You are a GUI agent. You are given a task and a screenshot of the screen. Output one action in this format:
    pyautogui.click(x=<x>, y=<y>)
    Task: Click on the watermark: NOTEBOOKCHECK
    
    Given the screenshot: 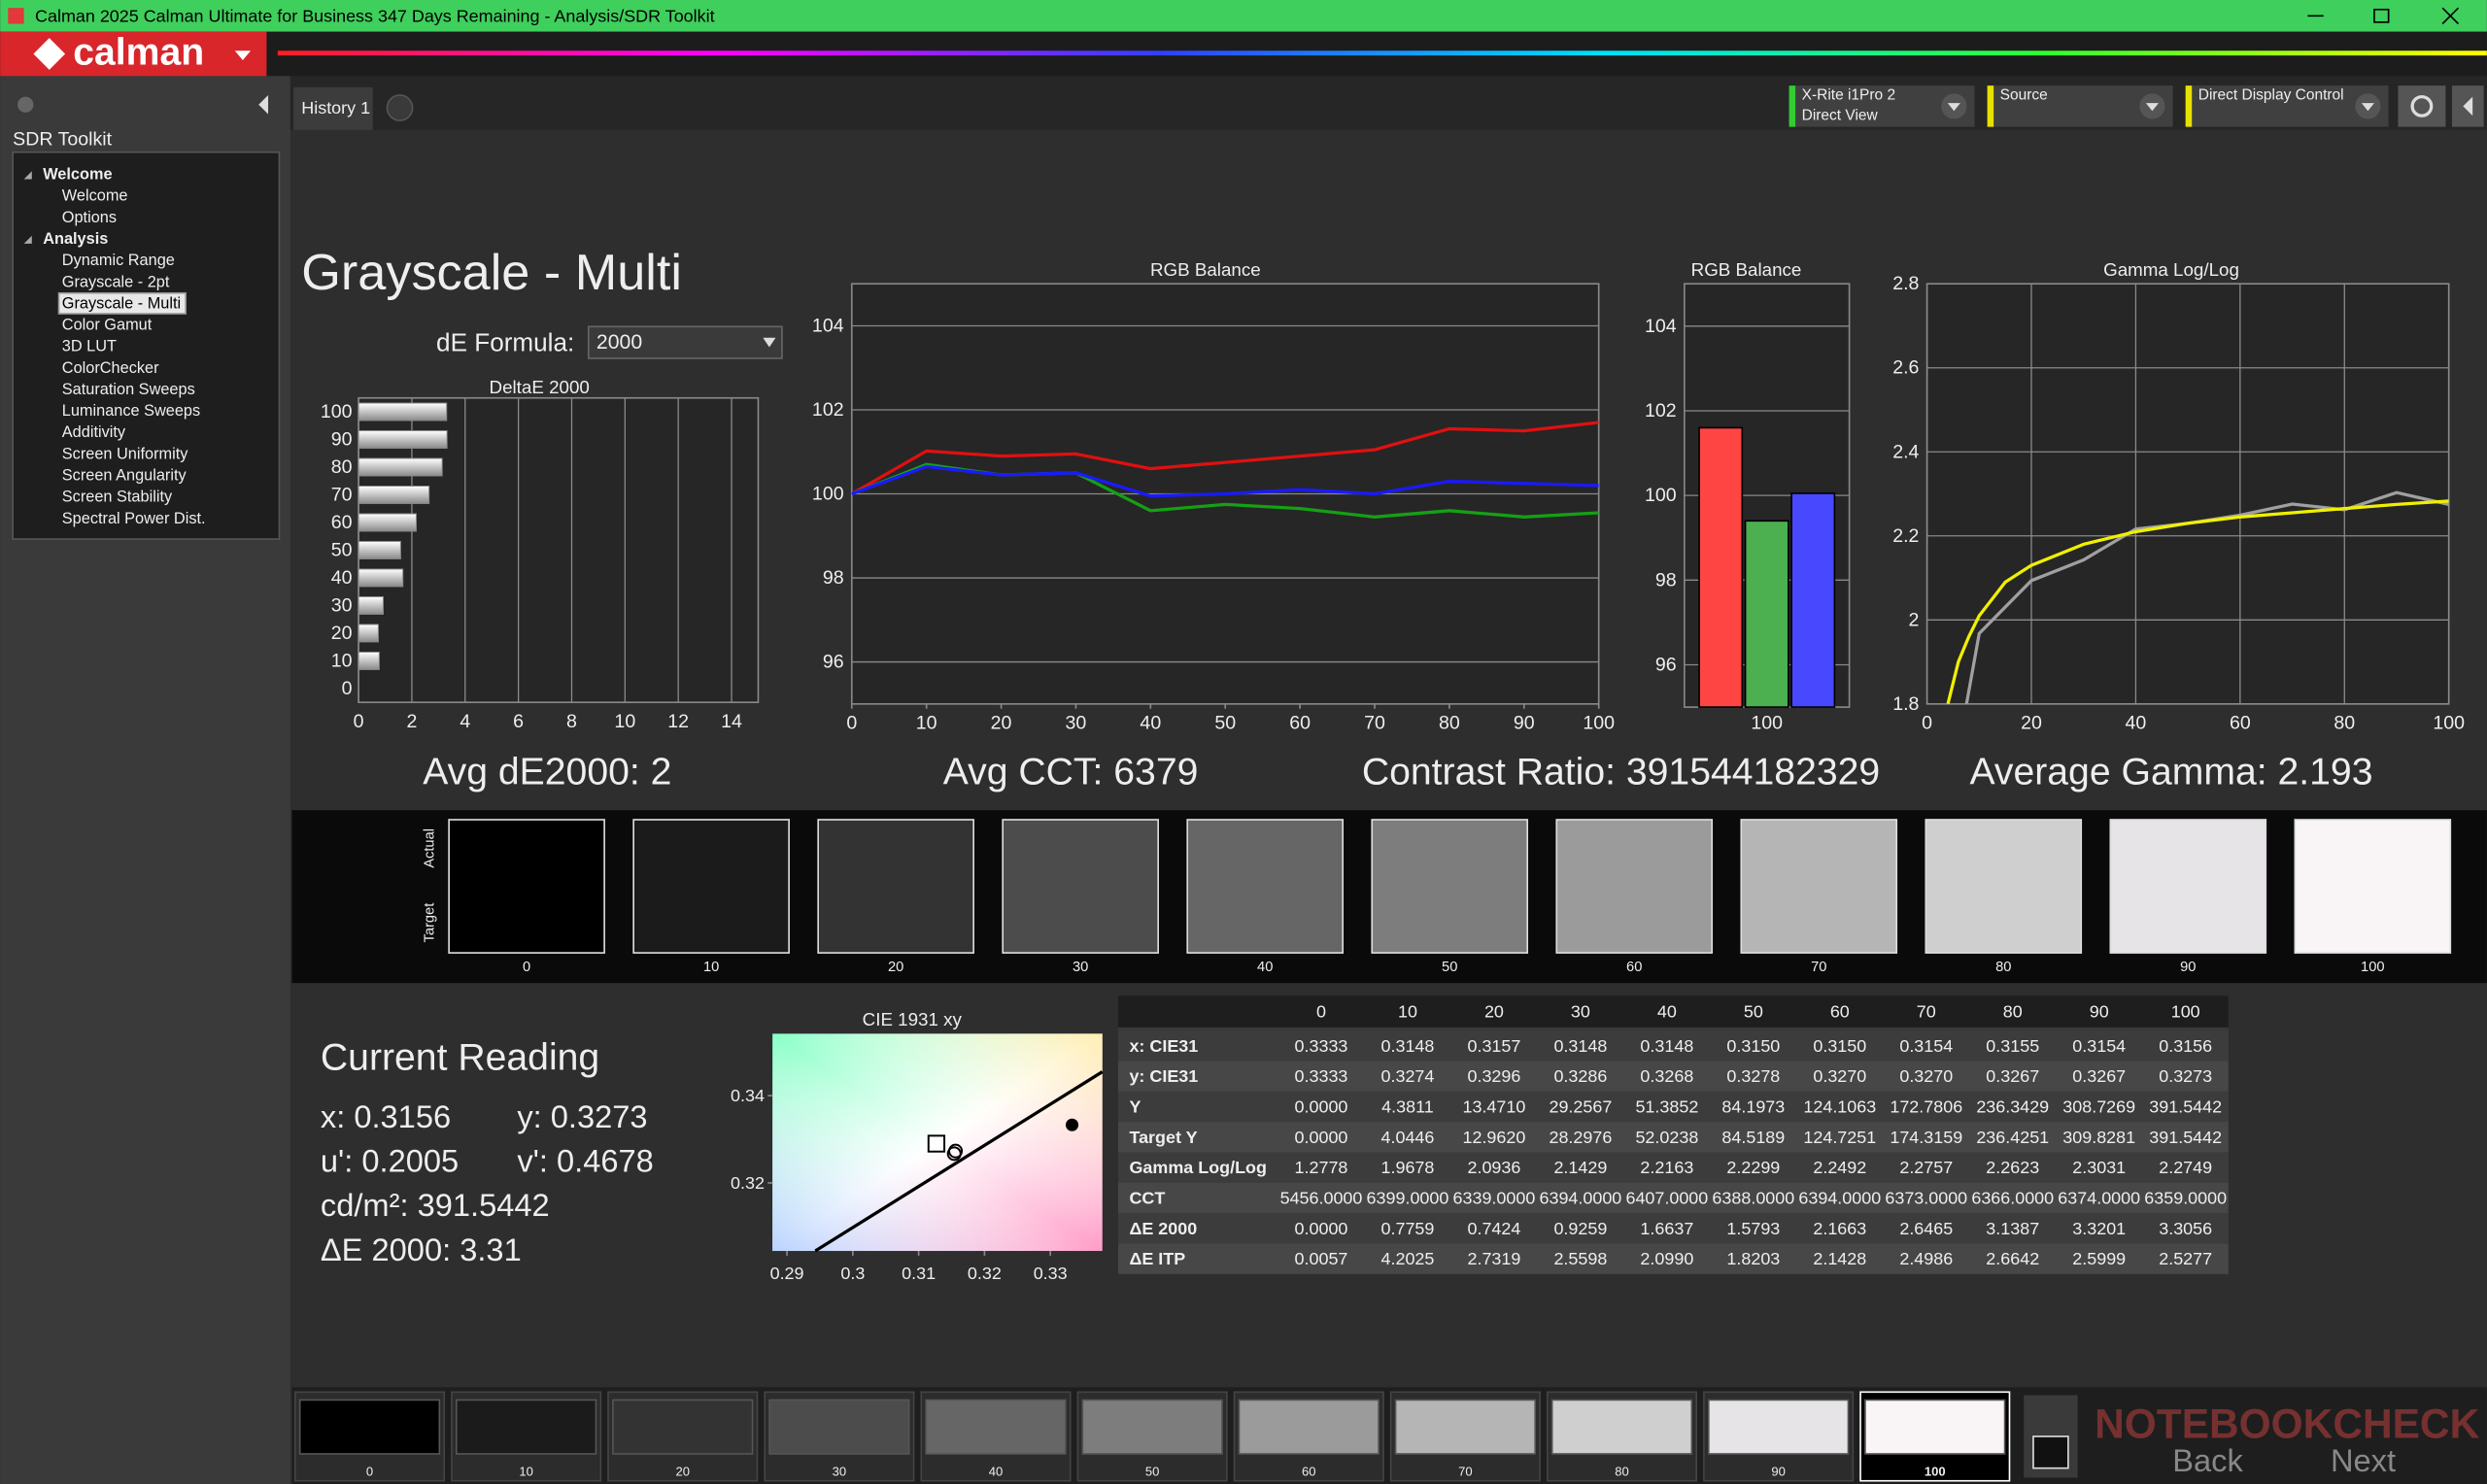 What is the action you would take?
    pyautogui.click(x=2287, y=1423)
    